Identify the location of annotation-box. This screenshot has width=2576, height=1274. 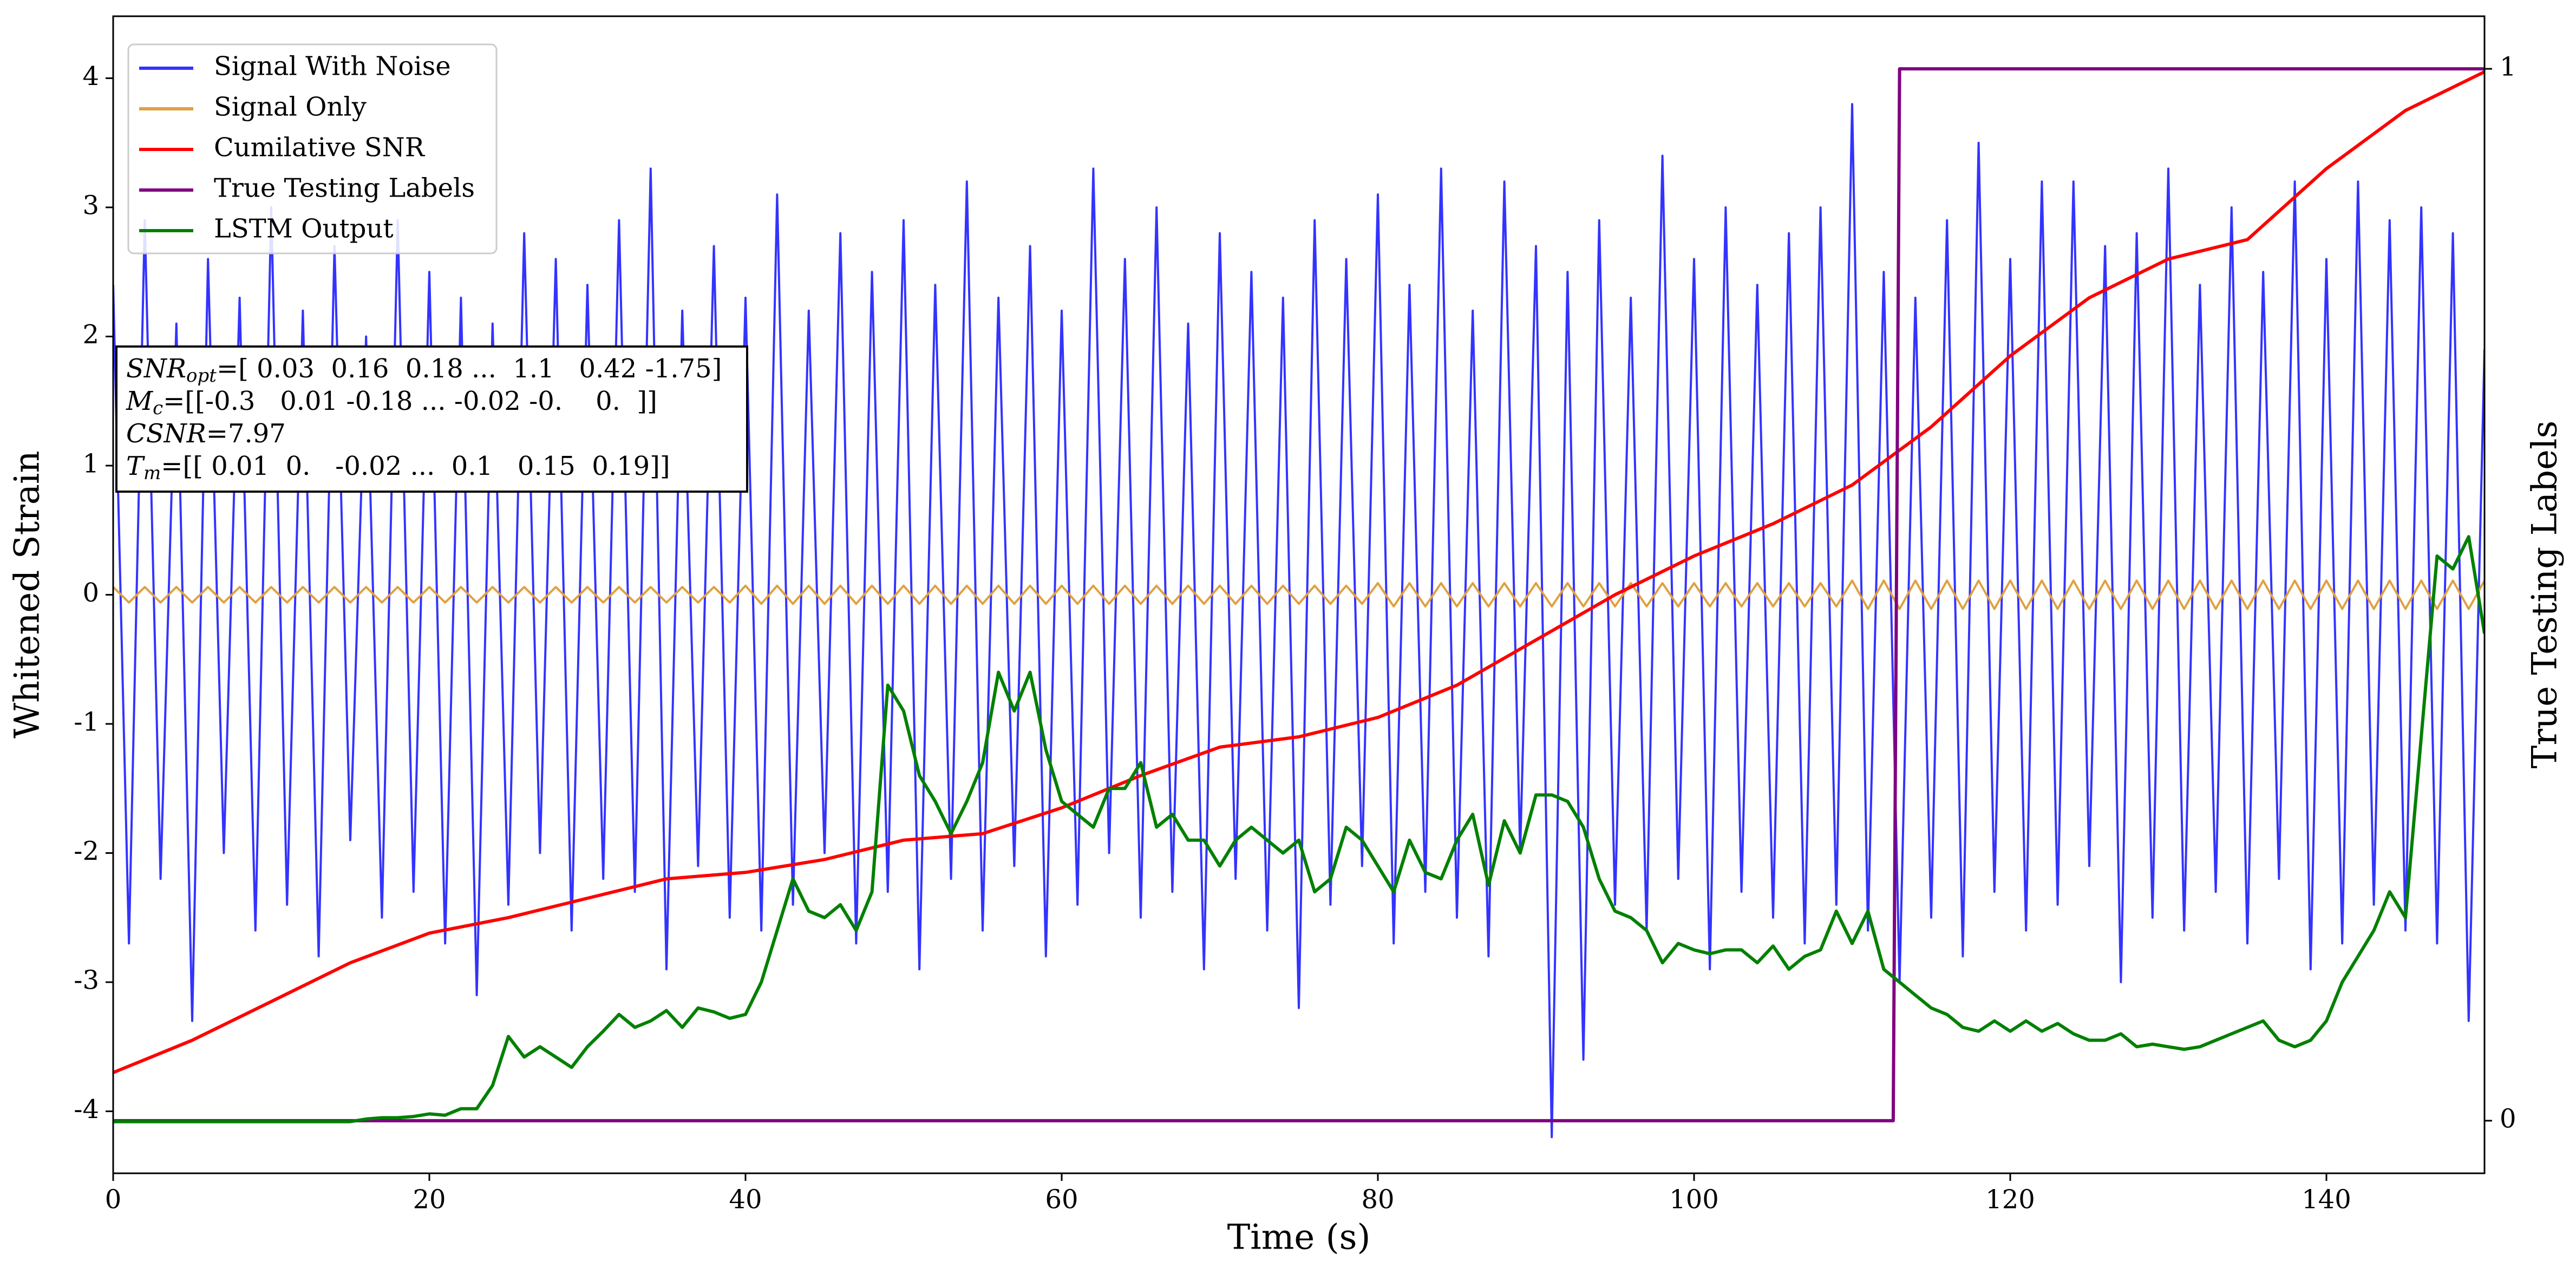
(431, 419).